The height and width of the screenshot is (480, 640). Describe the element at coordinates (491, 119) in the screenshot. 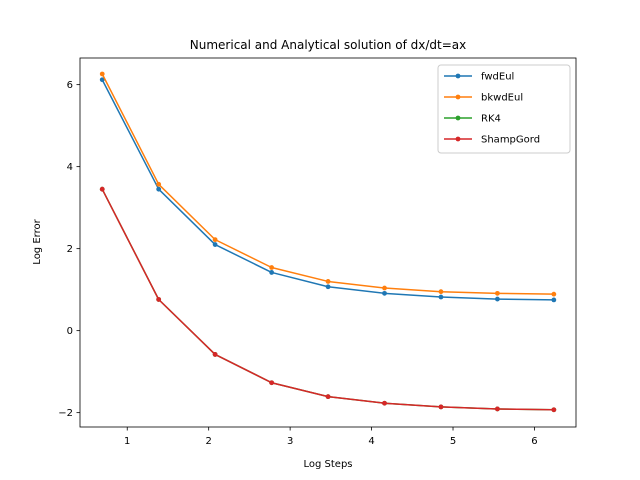

I see `legend-label: RK4` at that location.